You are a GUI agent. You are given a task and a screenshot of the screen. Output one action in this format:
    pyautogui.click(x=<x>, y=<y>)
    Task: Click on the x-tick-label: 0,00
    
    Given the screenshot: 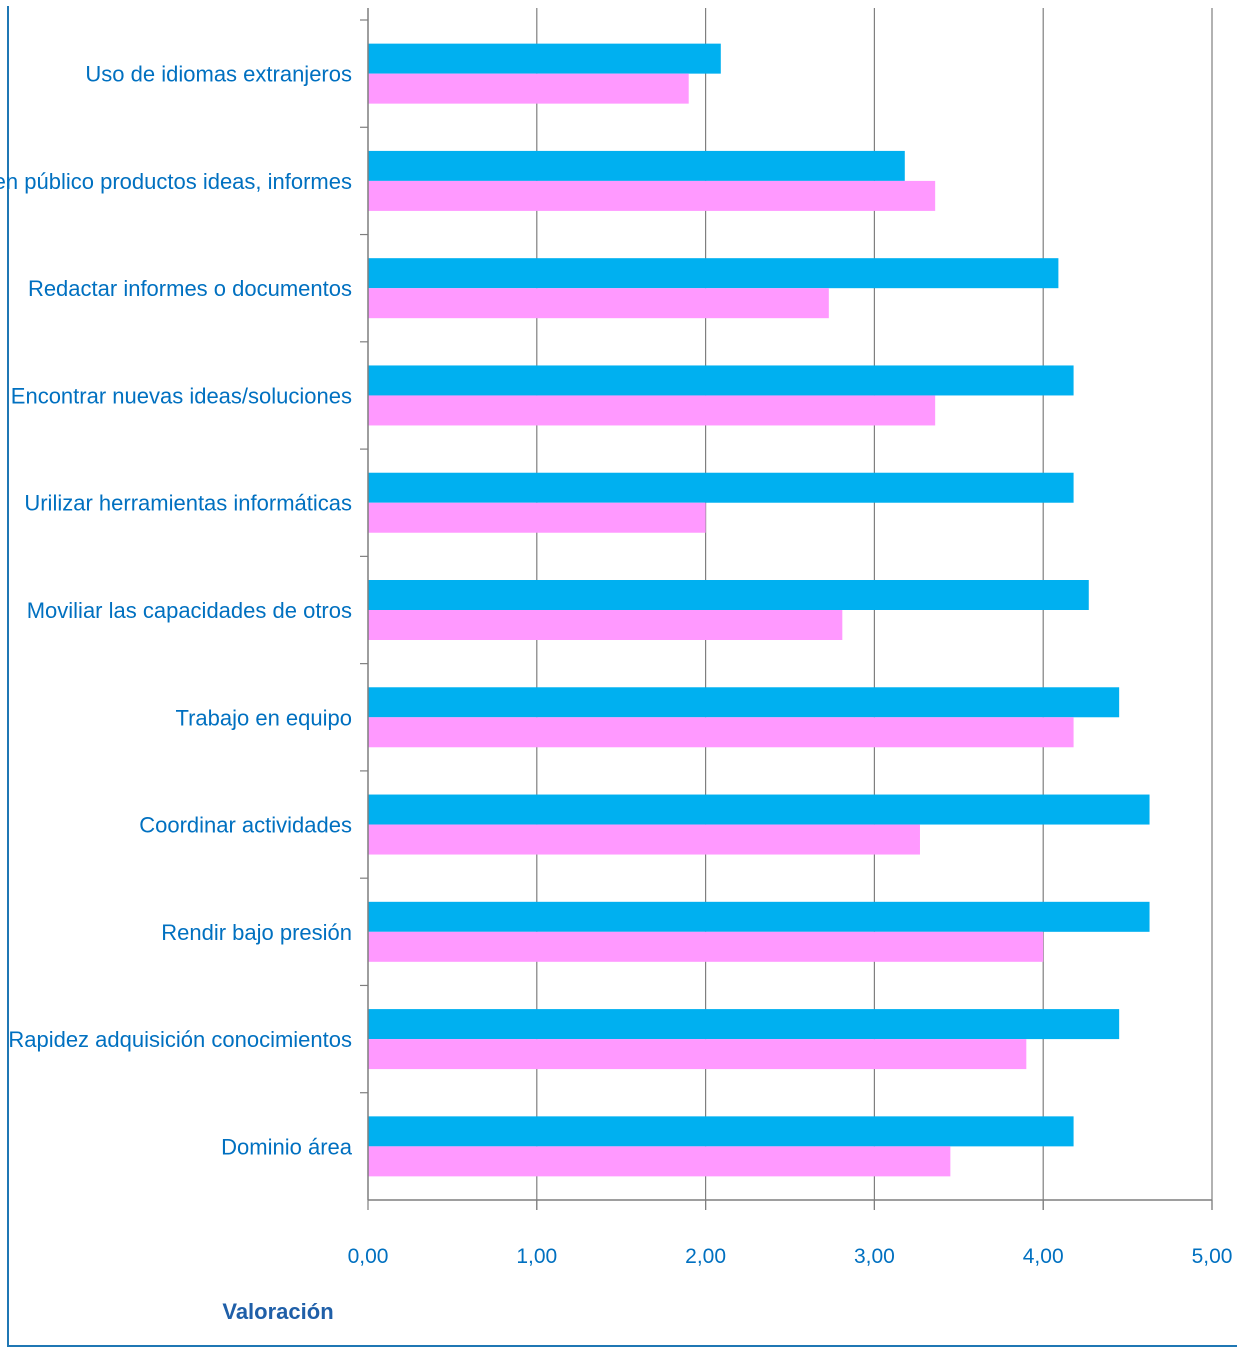 What is the action you would take?
    pyautogui.click(x=368, y=1256)
    